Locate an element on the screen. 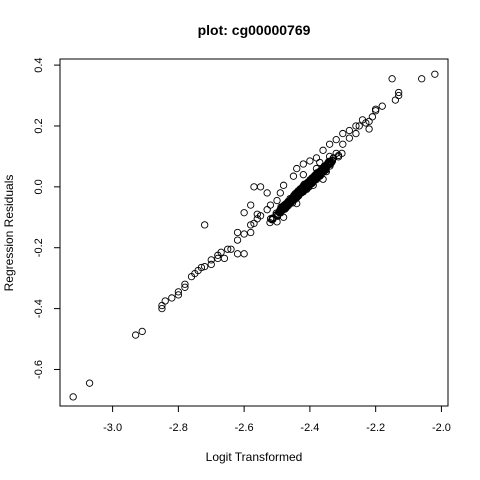  x-axis-label: Logit Transformed is located at coordinates (254, 457).